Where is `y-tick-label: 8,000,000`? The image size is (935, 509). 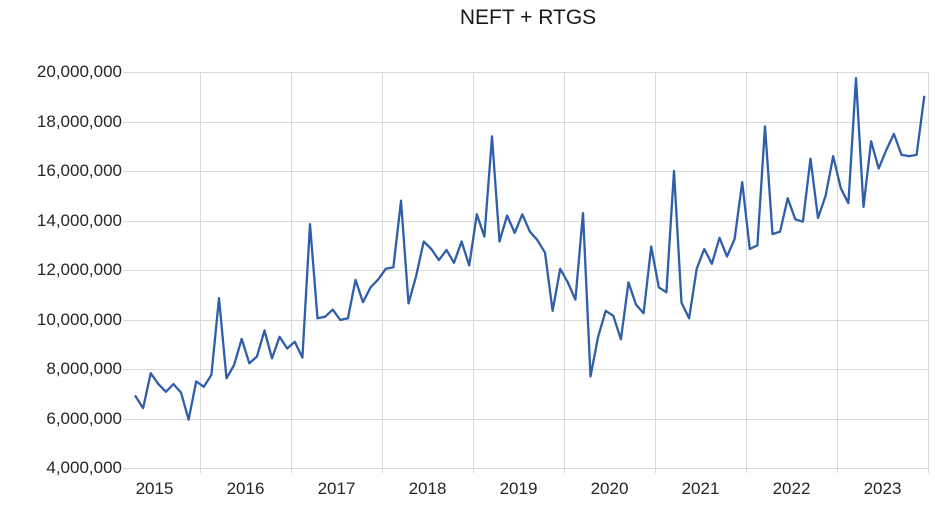 y-tick-label: 8,000,000 is located at coordinates (84, 368).